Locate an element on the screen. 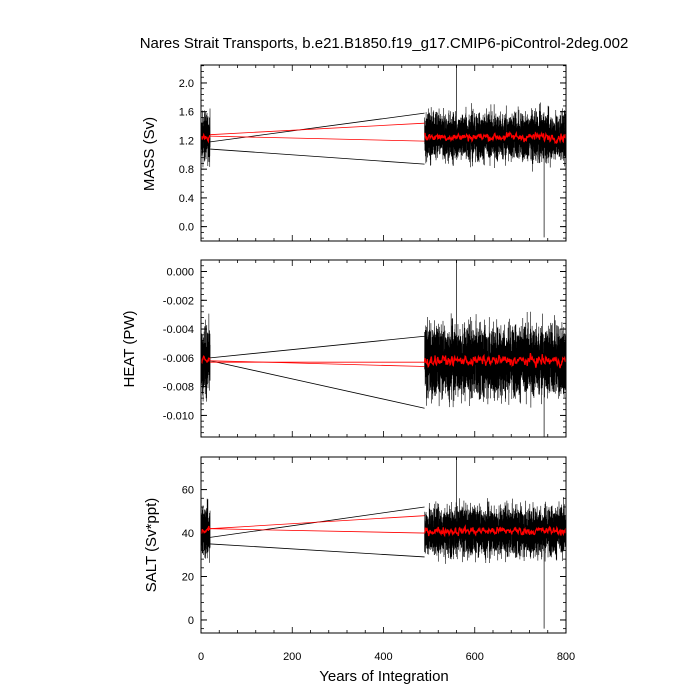 The height and width of the screenshot is (700, 700). raw-series-line is located at coordinates (206, 357).